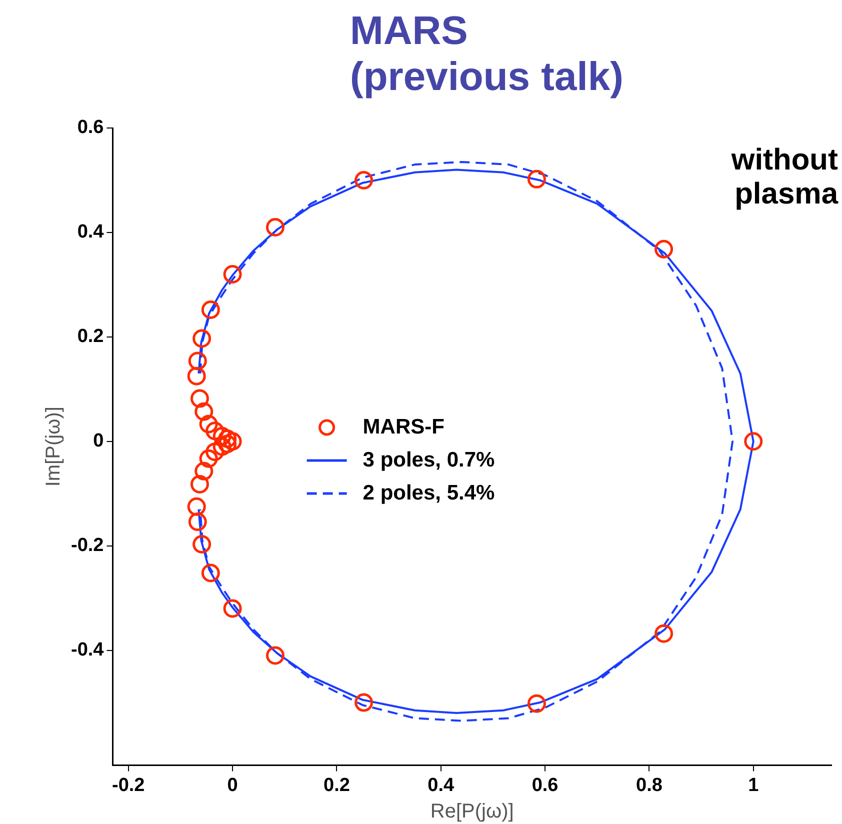 This screenshot has width=842, height=824. I want to click on x-tick-label: 0.2, so click(336, 785).